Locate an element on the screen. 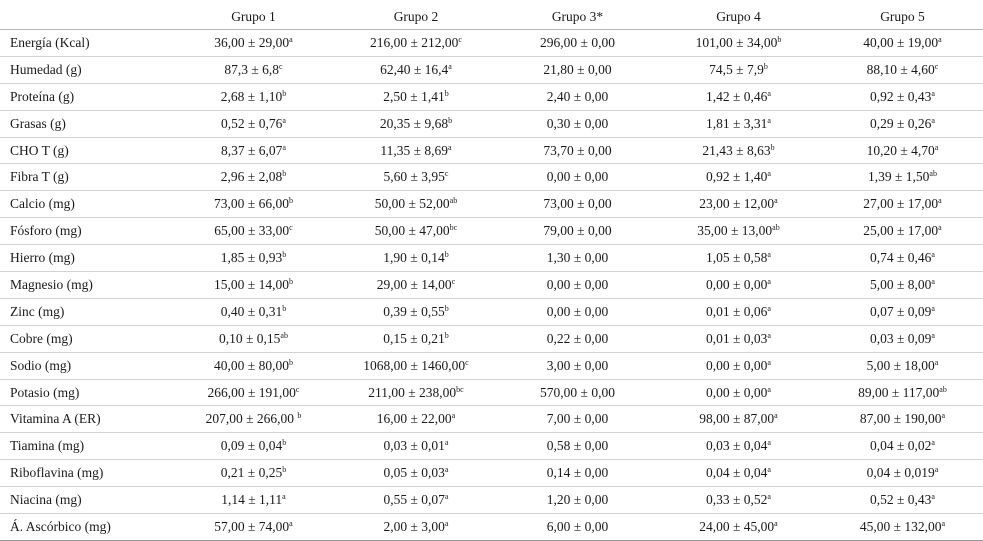  mean-sd-value: 1,90 ± 0,14 is located at coordinates (414, 258).